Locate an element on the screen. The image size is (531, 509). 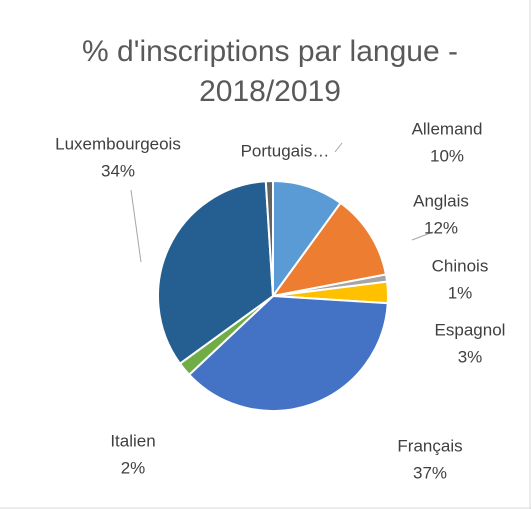
slice-label: Français is located at coordinates (429, 445).